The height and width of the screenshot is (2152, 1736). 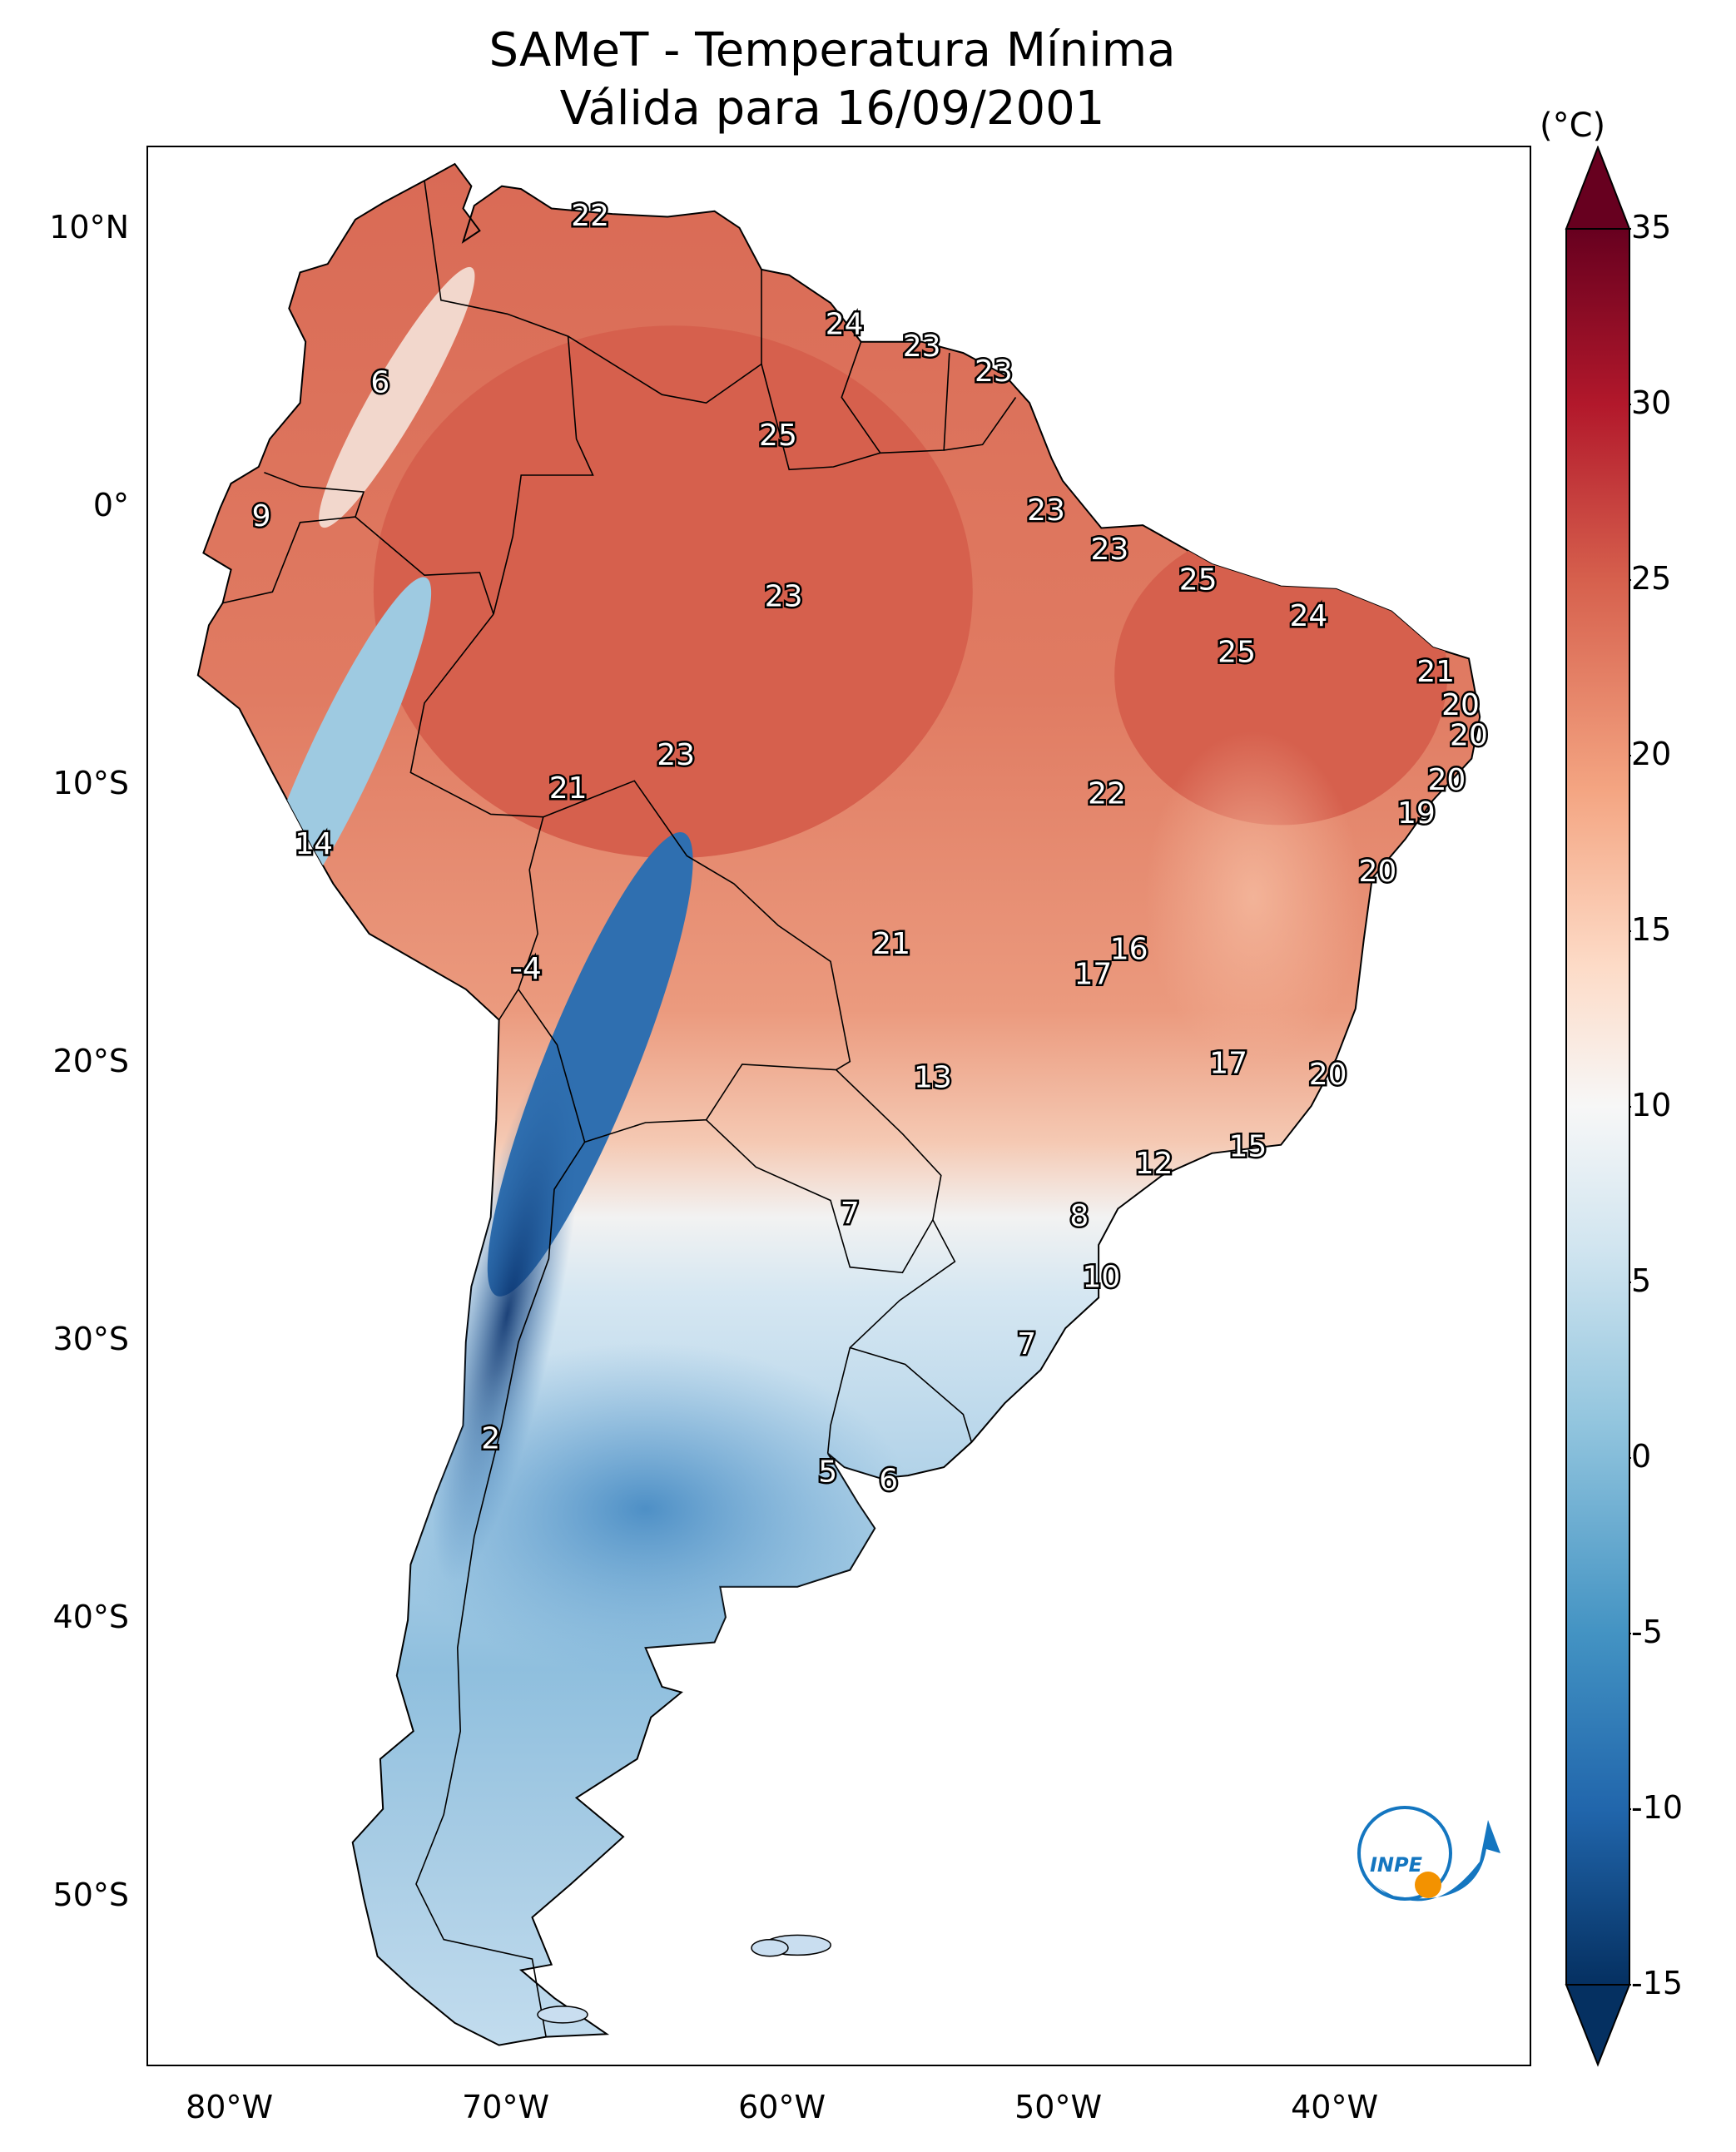 What do you see at coordinates (1129, 950) in the screenshot?
I see `station-value-label: 16` at bounding box center [1129, 950].